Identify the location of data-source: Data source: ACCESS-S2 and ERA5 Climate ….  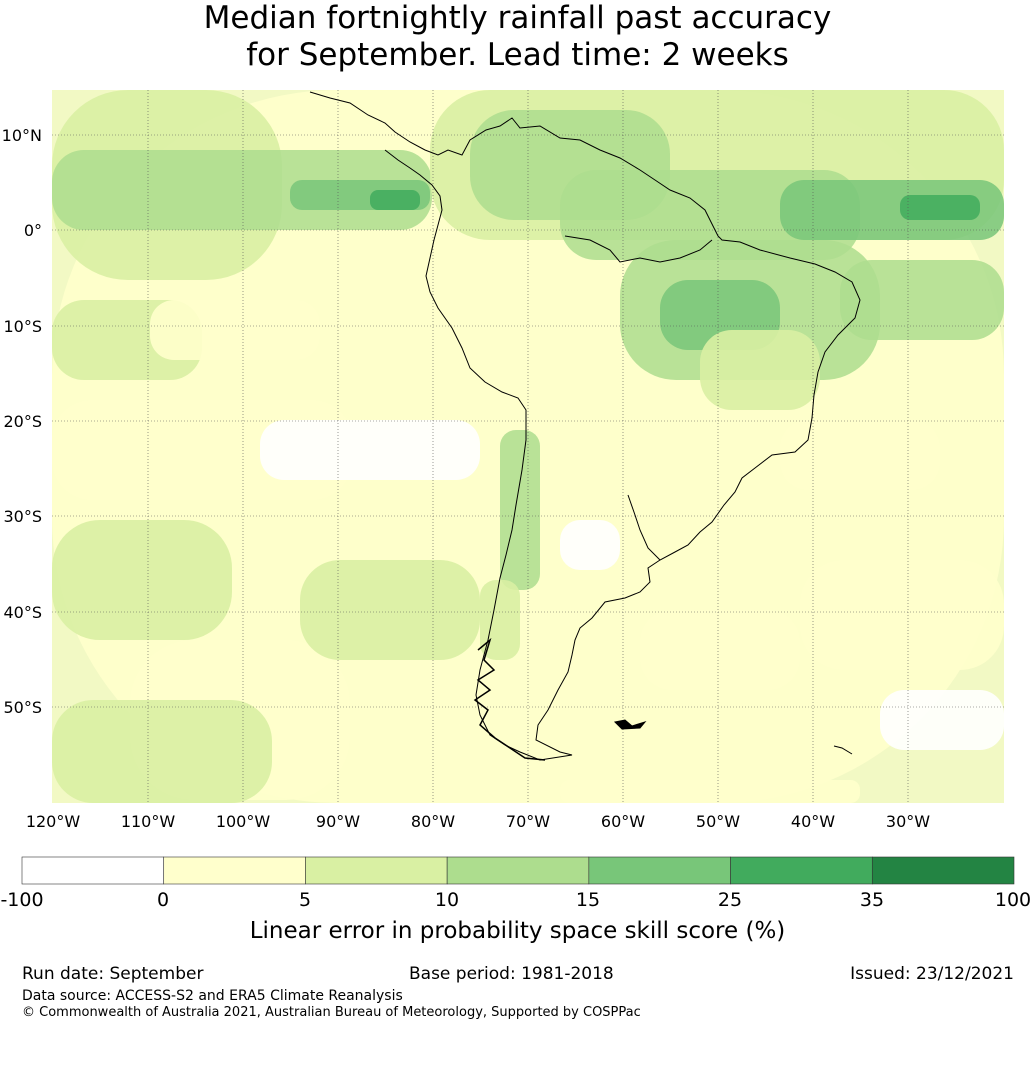
(212, 996).